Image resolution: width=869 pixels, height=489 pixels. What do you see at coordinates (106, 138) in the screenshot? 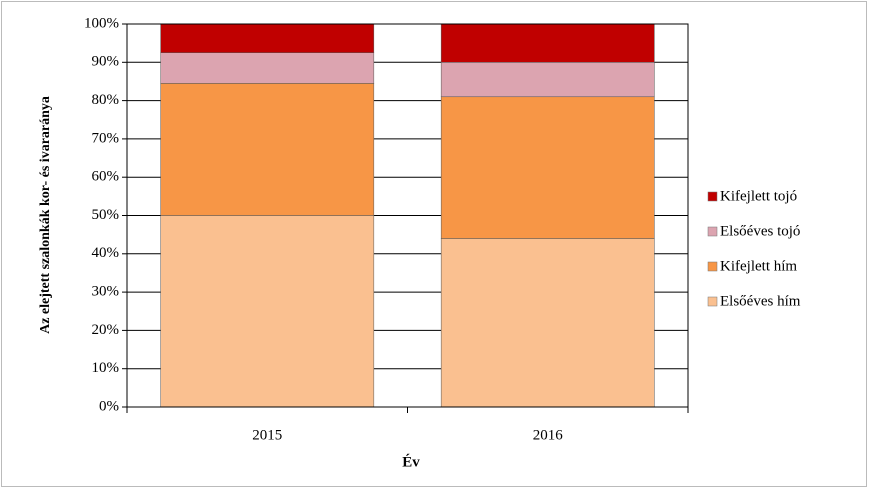
I see `y-tick-label: 70%` at bounding box center [106, 138].